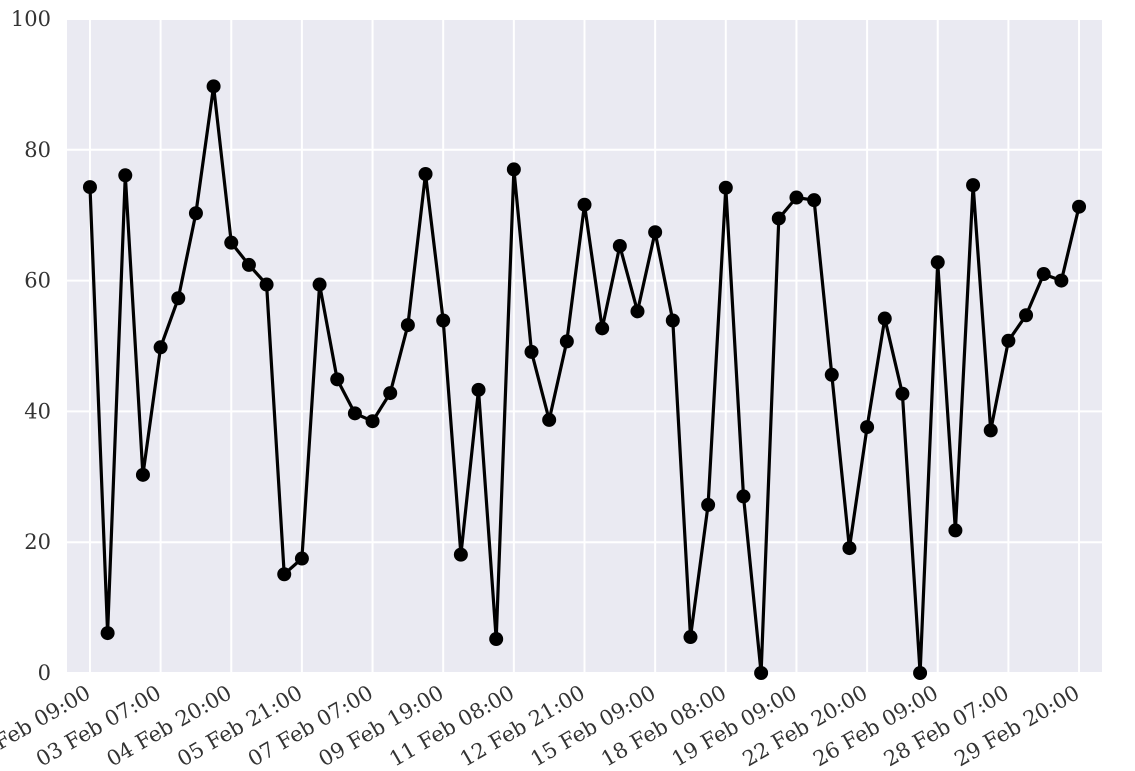 This screenshot has height=771, width=1135. What do you see at coordinates (37, 281) in the screenshot?
I see `y-tick-label: 60` at bounding box center [37, 281].